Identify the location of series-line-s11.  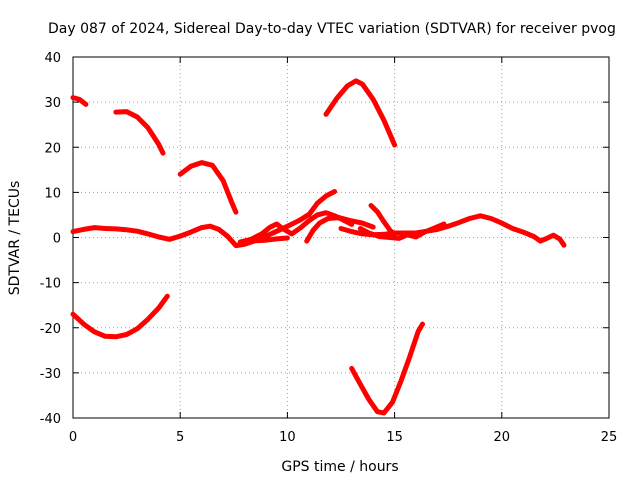
(208, 187).